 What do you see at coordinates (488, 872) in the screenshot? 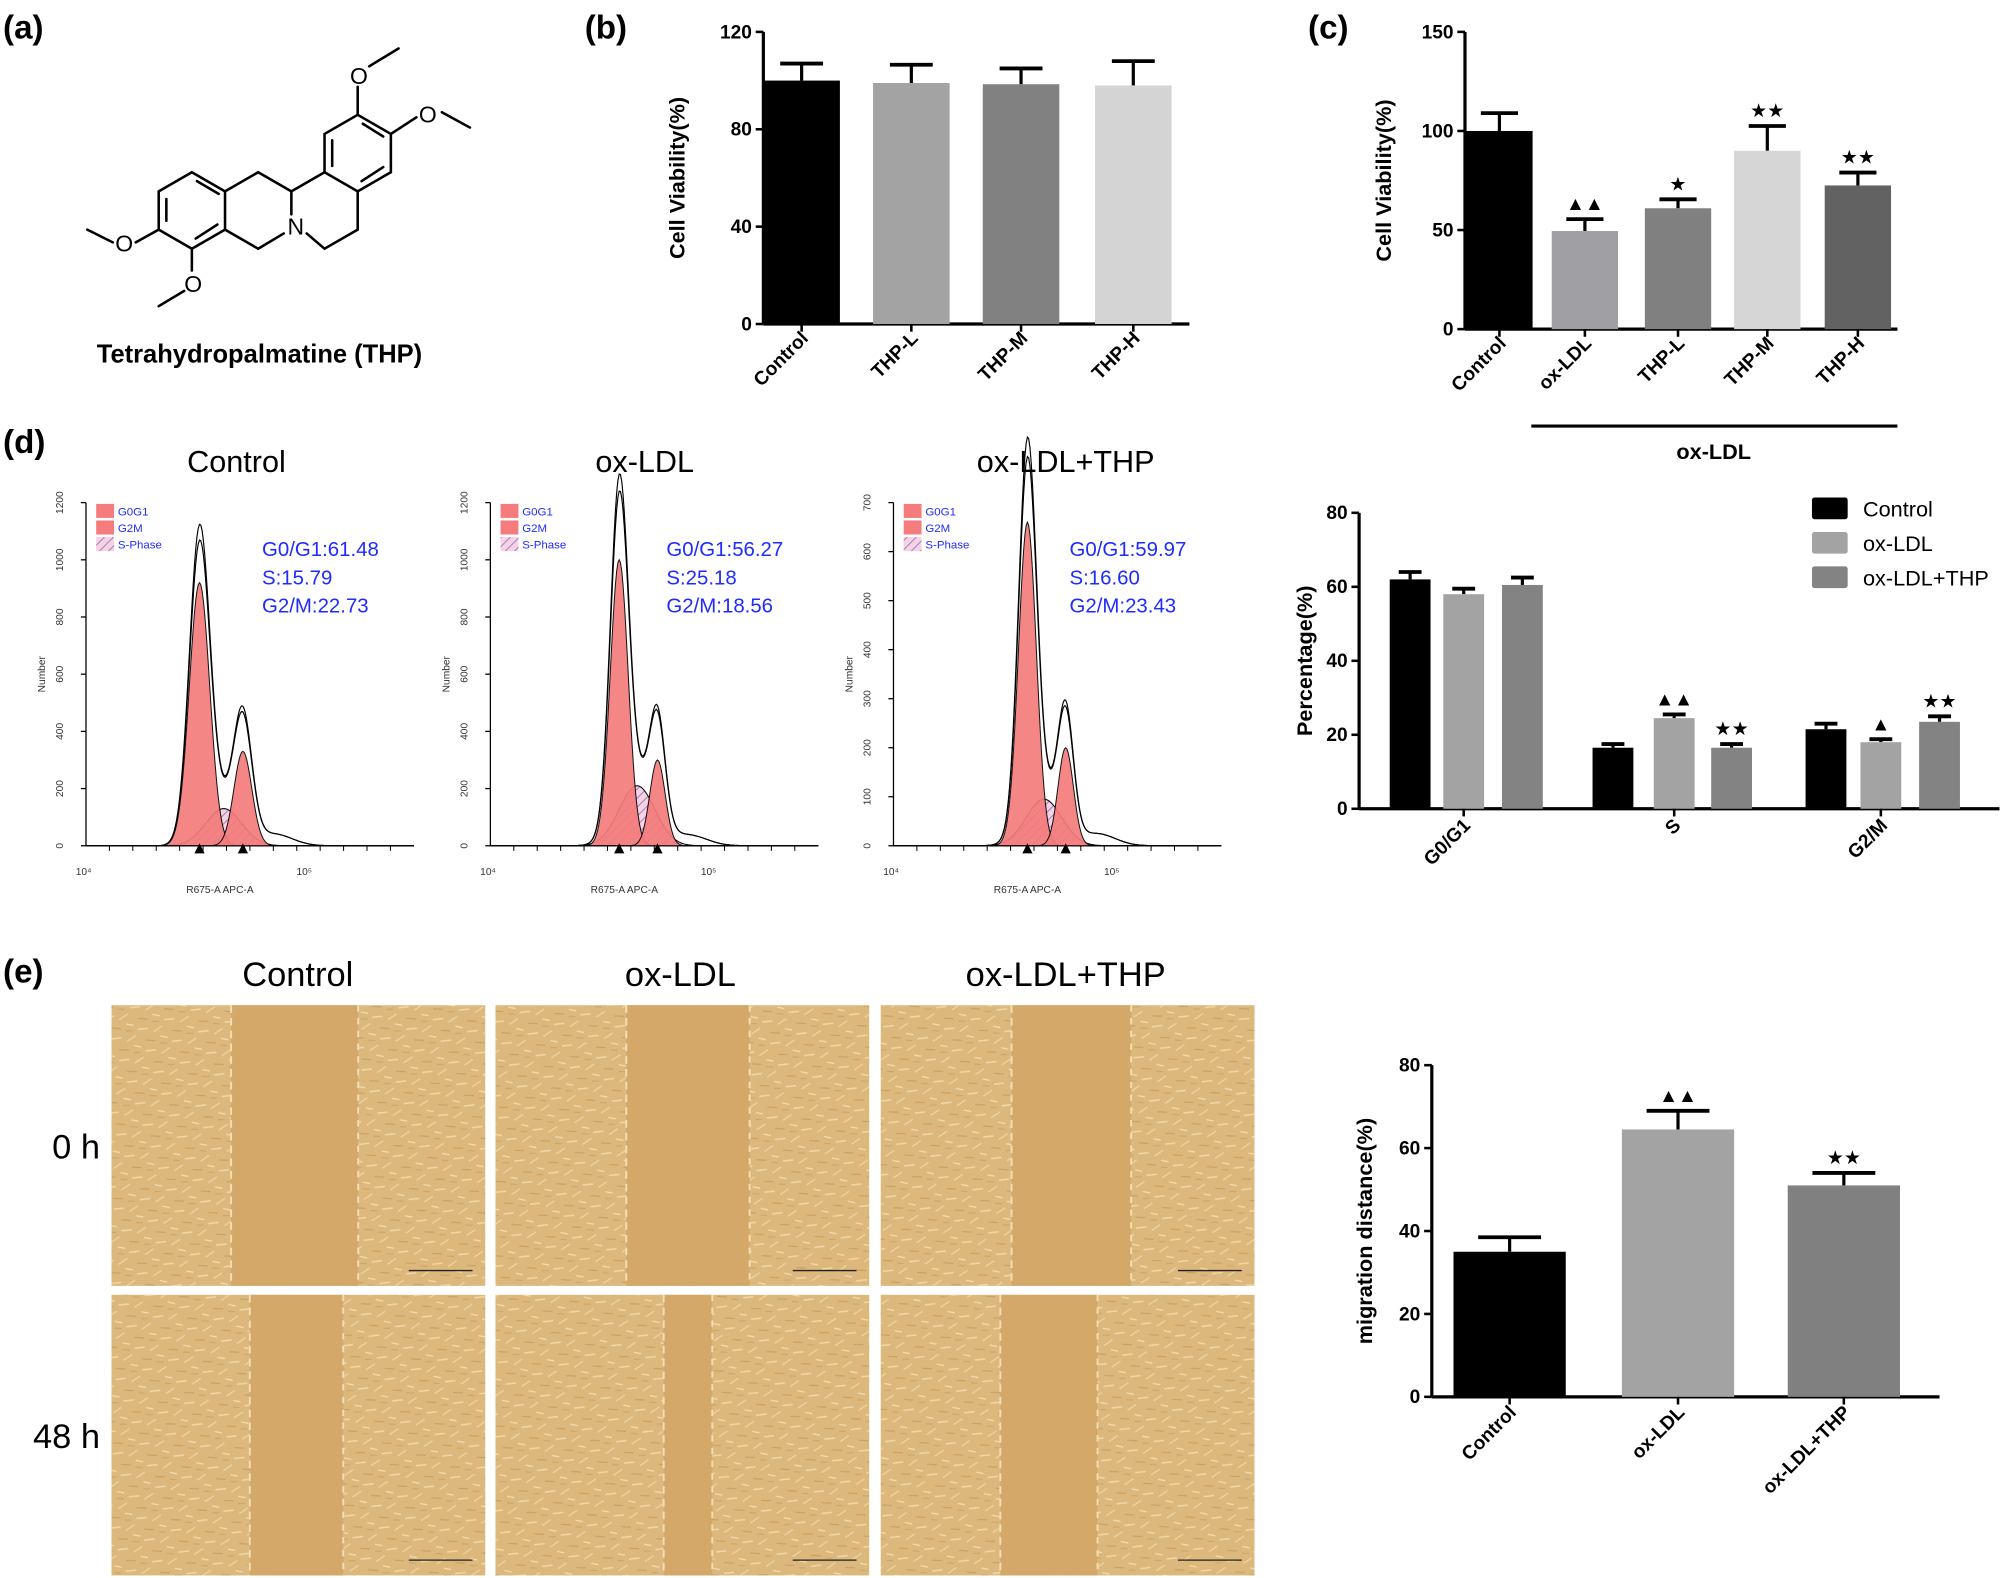
I see `x-tick-label: 10⁴` at bounding box center [488, 872].